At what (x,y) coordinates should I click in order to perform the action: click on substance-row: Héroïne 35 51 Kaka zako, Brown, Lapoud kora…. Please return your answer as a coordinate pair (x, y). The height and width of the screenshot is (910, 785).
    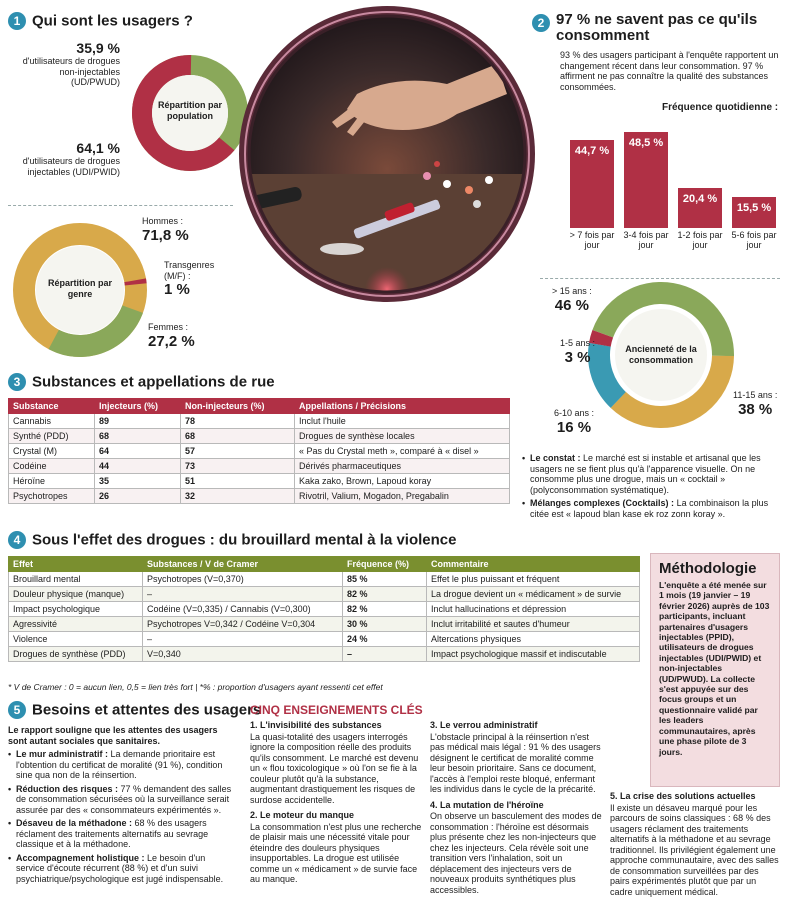
    Looking at the image, I should click on (259, 481).